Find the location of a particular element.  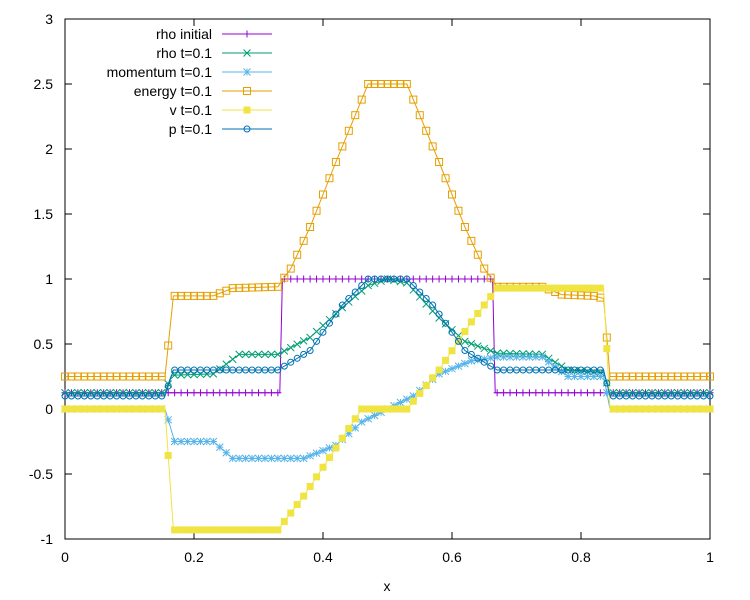

legend-label: p t=0.1 is located at coordinates (190, 129).